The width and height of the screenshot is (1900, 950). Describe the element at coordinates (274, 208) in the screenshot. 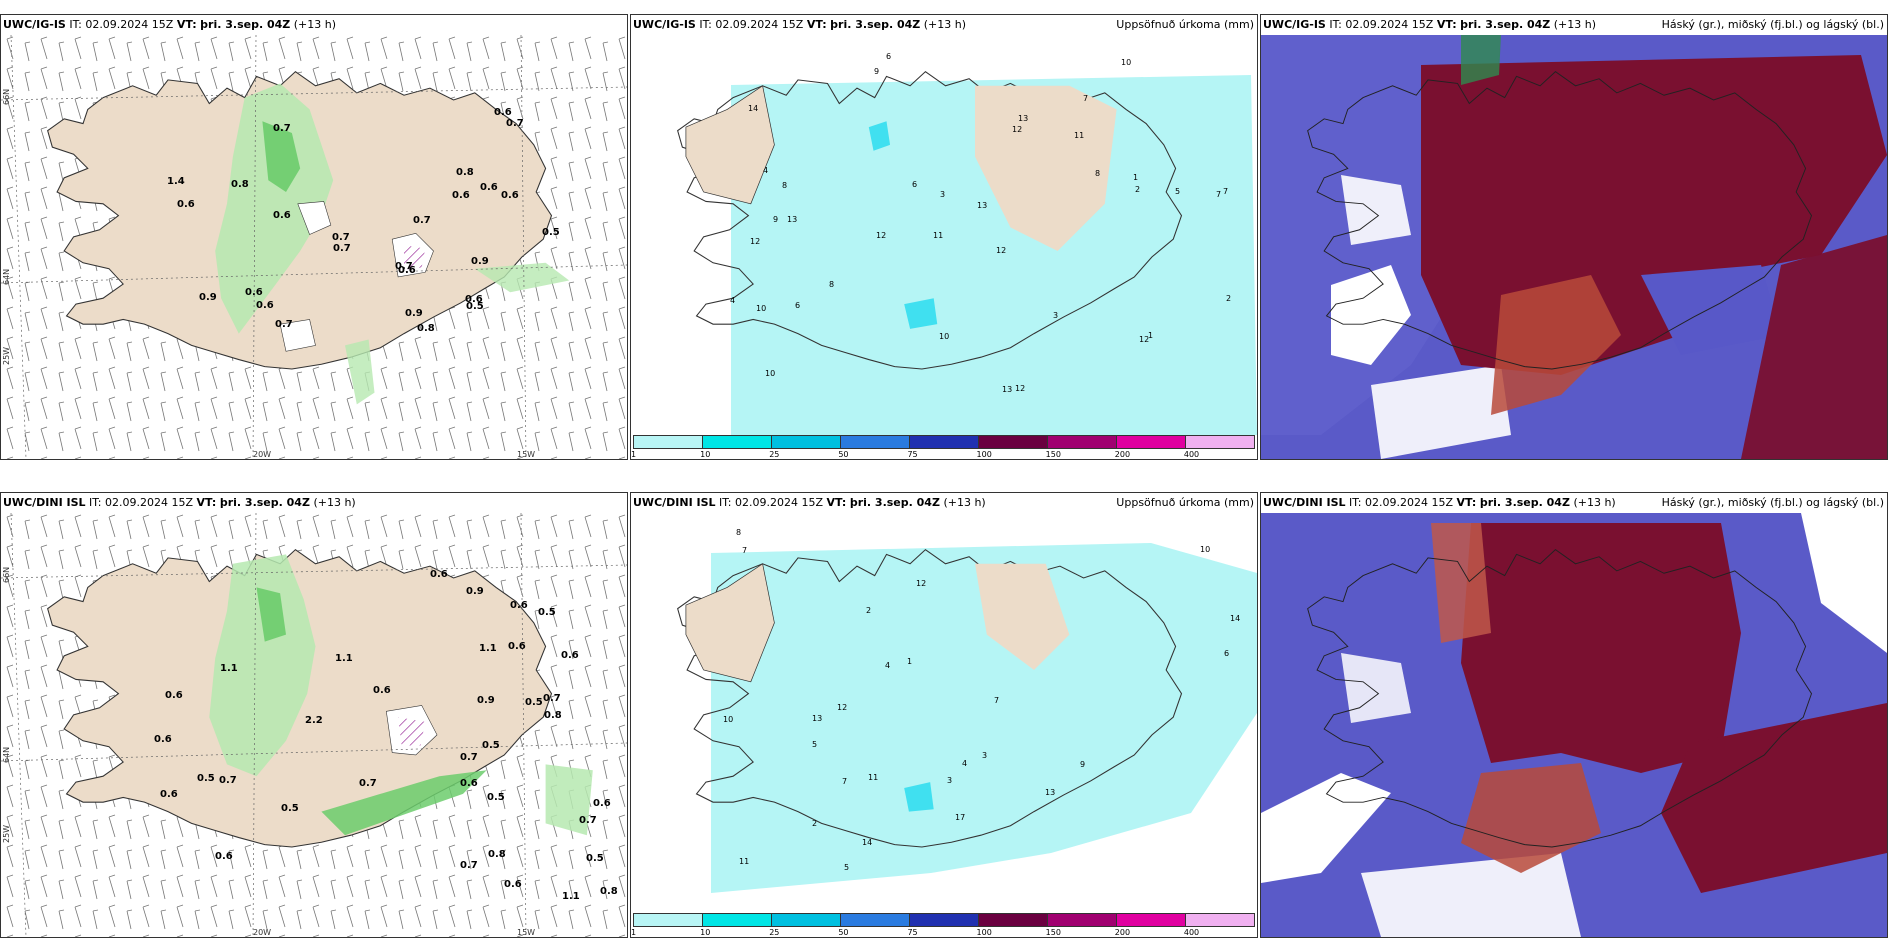

I see `precip-area` at that location.